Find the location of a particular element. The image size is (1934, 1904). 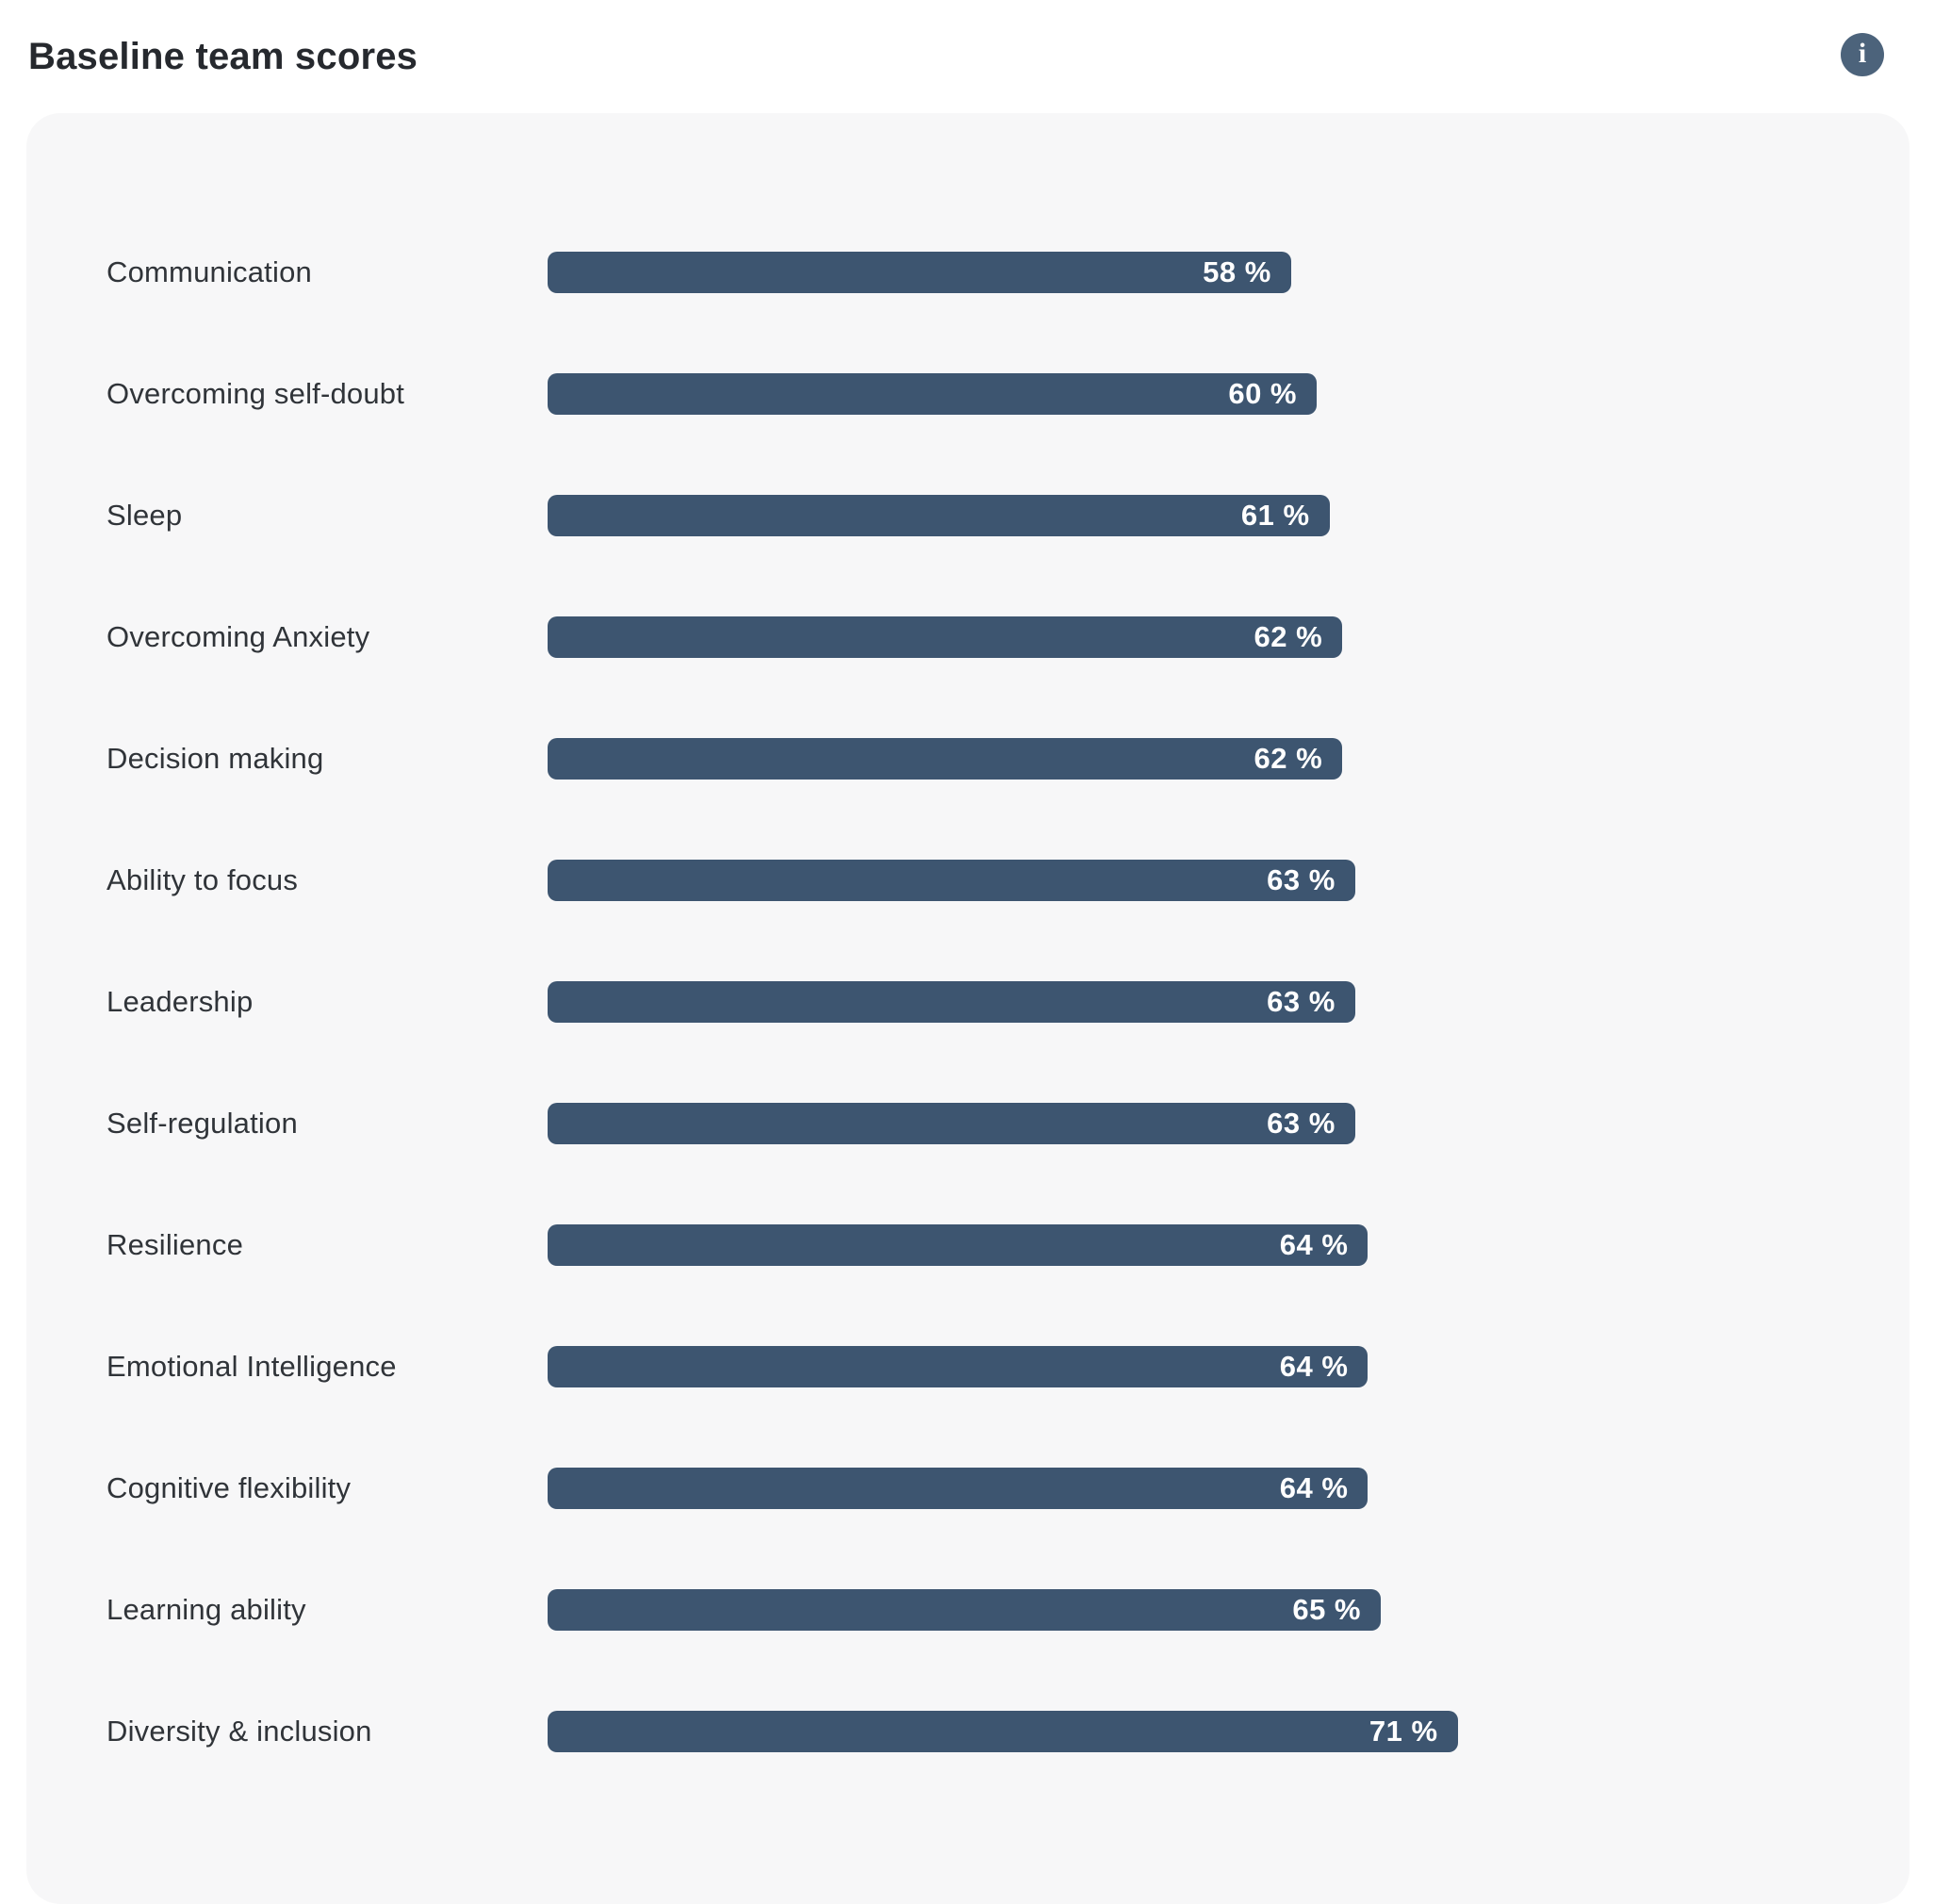

row-label: Decision making is located at coordinates (216, 758).